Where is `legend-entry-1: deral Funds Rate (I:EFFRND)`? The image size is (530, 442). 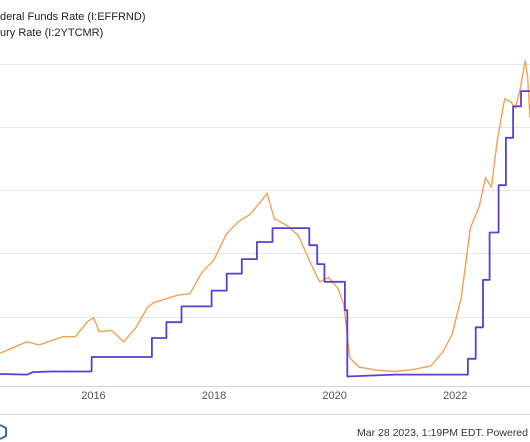 legend-entry-1: deral Funds Rate (I:EFFRND) is located at coordinates (72, 17).